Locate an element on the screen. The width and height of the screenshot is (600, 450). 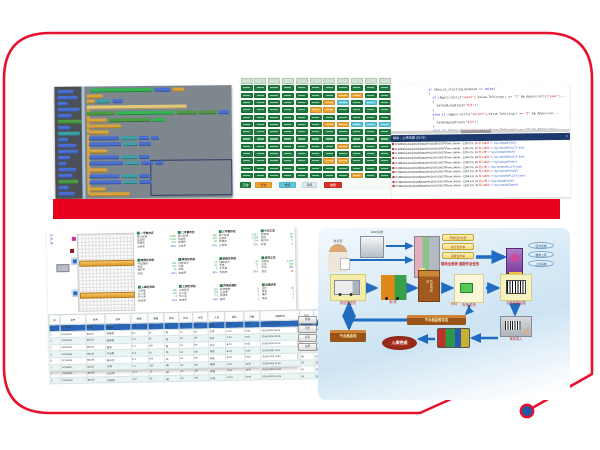
table-header-cell: 状态 is located at coordinates (200, 317).